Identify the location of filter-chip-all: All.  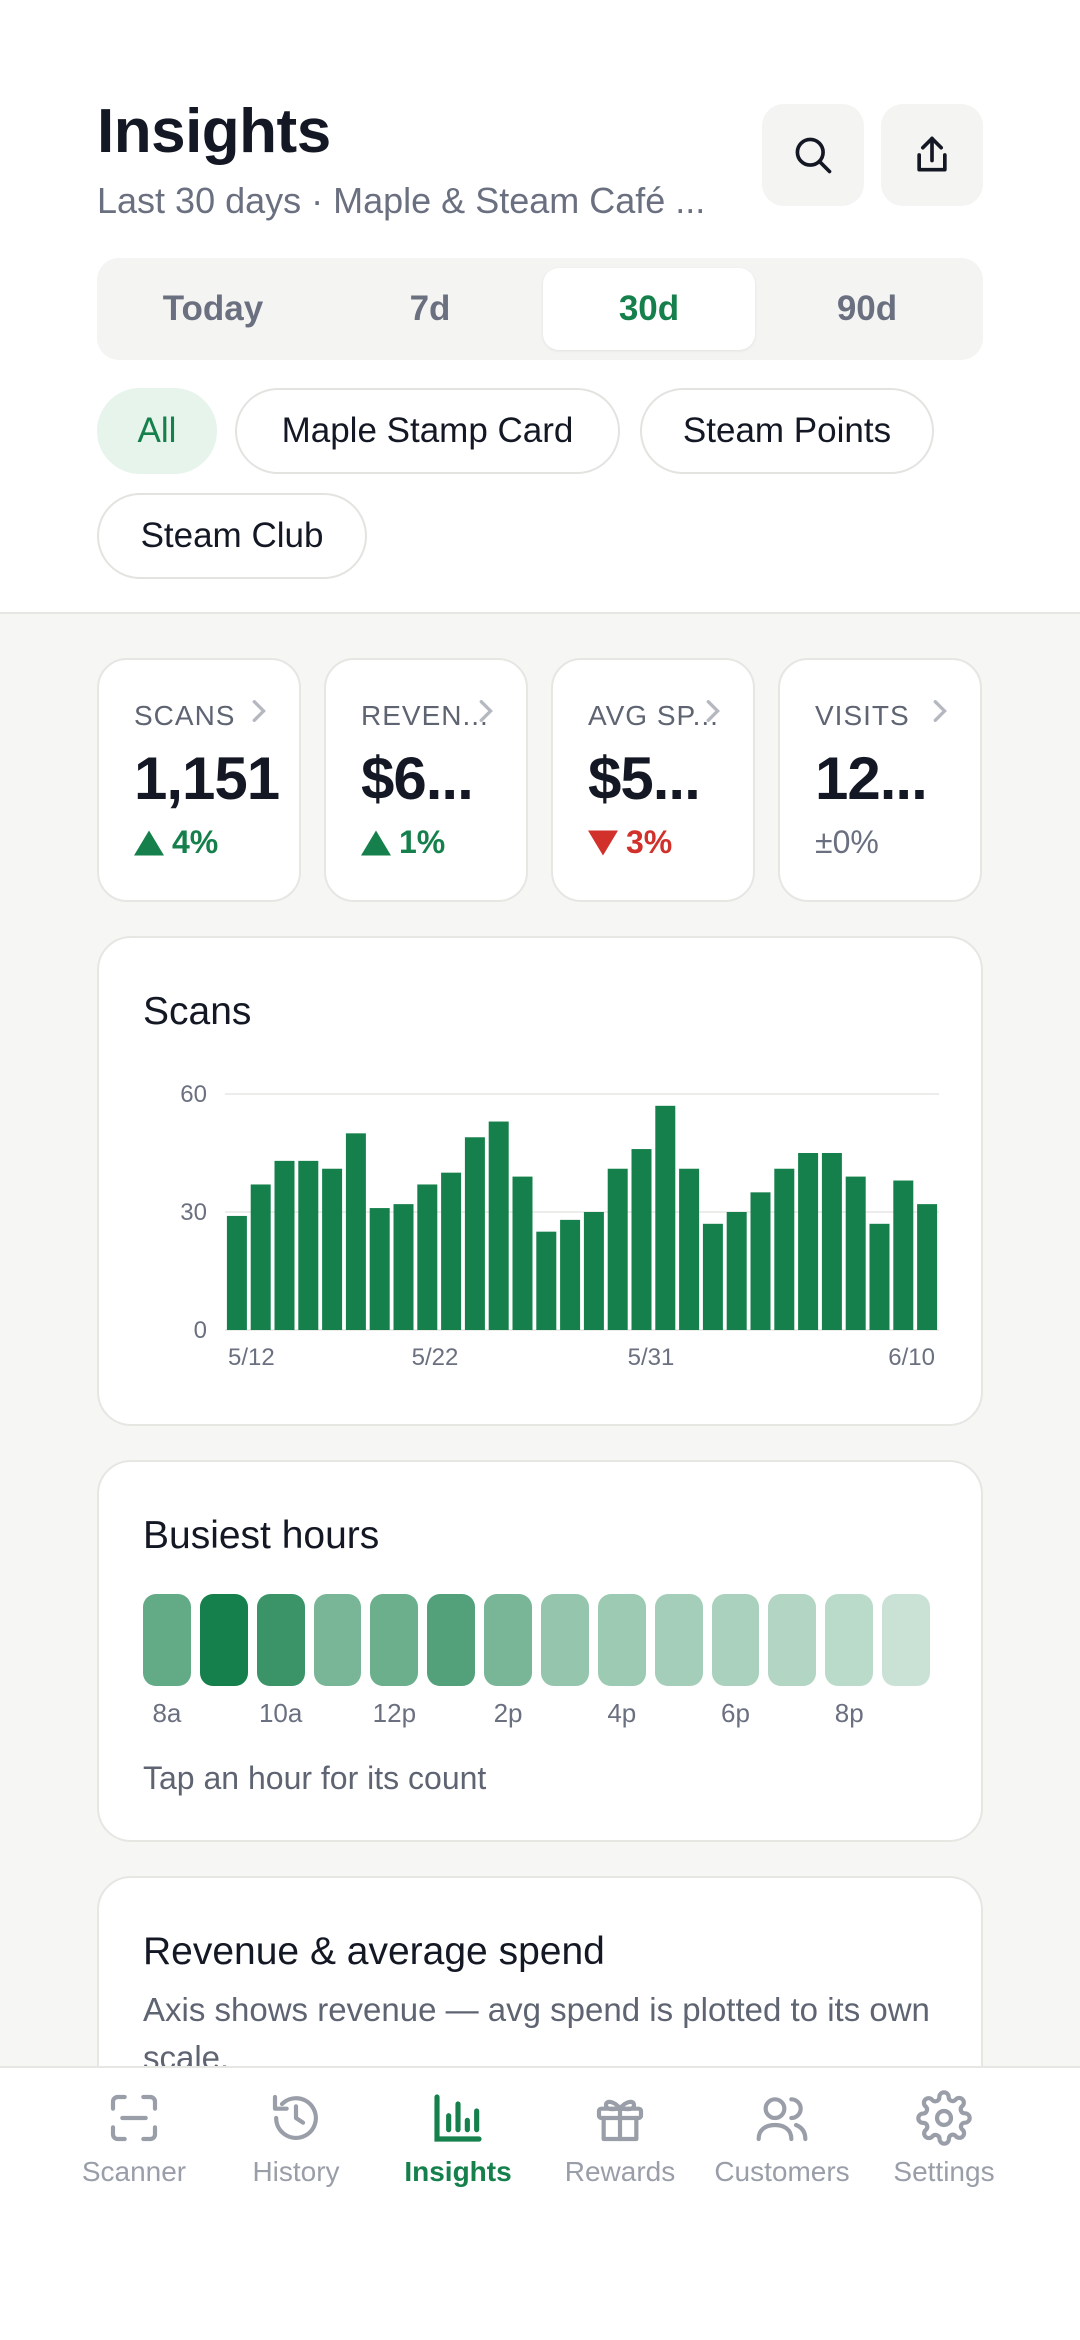
(157, 431).